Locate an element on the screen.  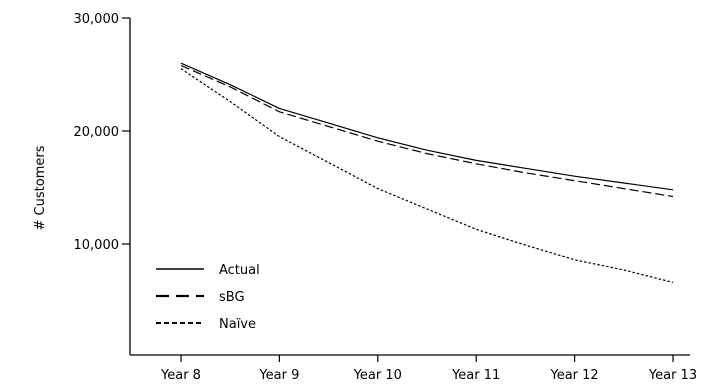
x-tick-label: Year 9 is located at coordinates (278, 375).